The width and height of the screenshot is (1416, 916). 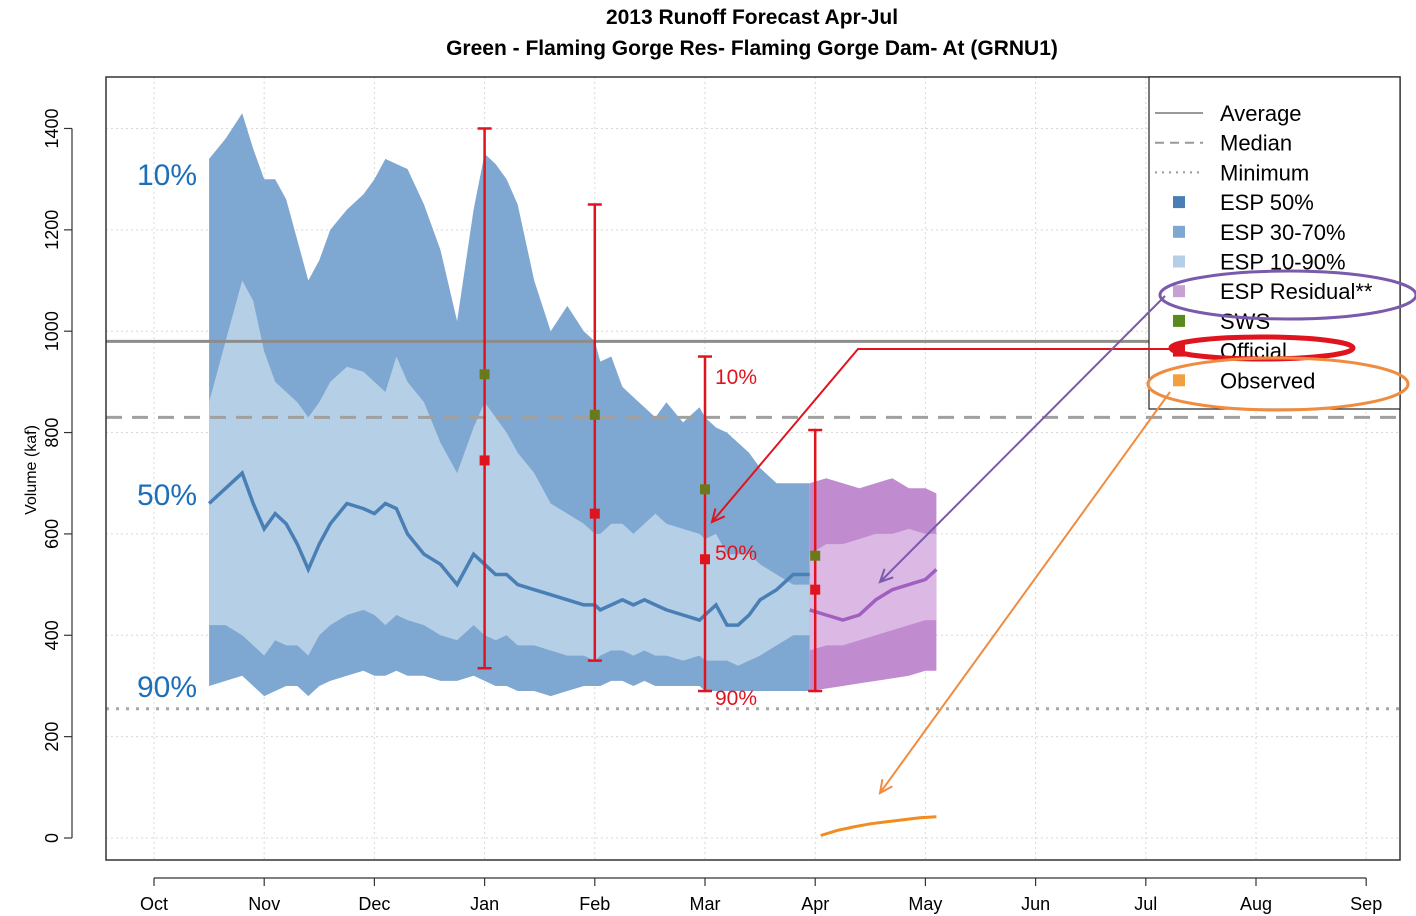 What do you see at coordinates (752, 17) in the screenshot?
I see `chart-title: 2013 Runoff Forecast Apr-Jul` at bounding box center [752, 17].